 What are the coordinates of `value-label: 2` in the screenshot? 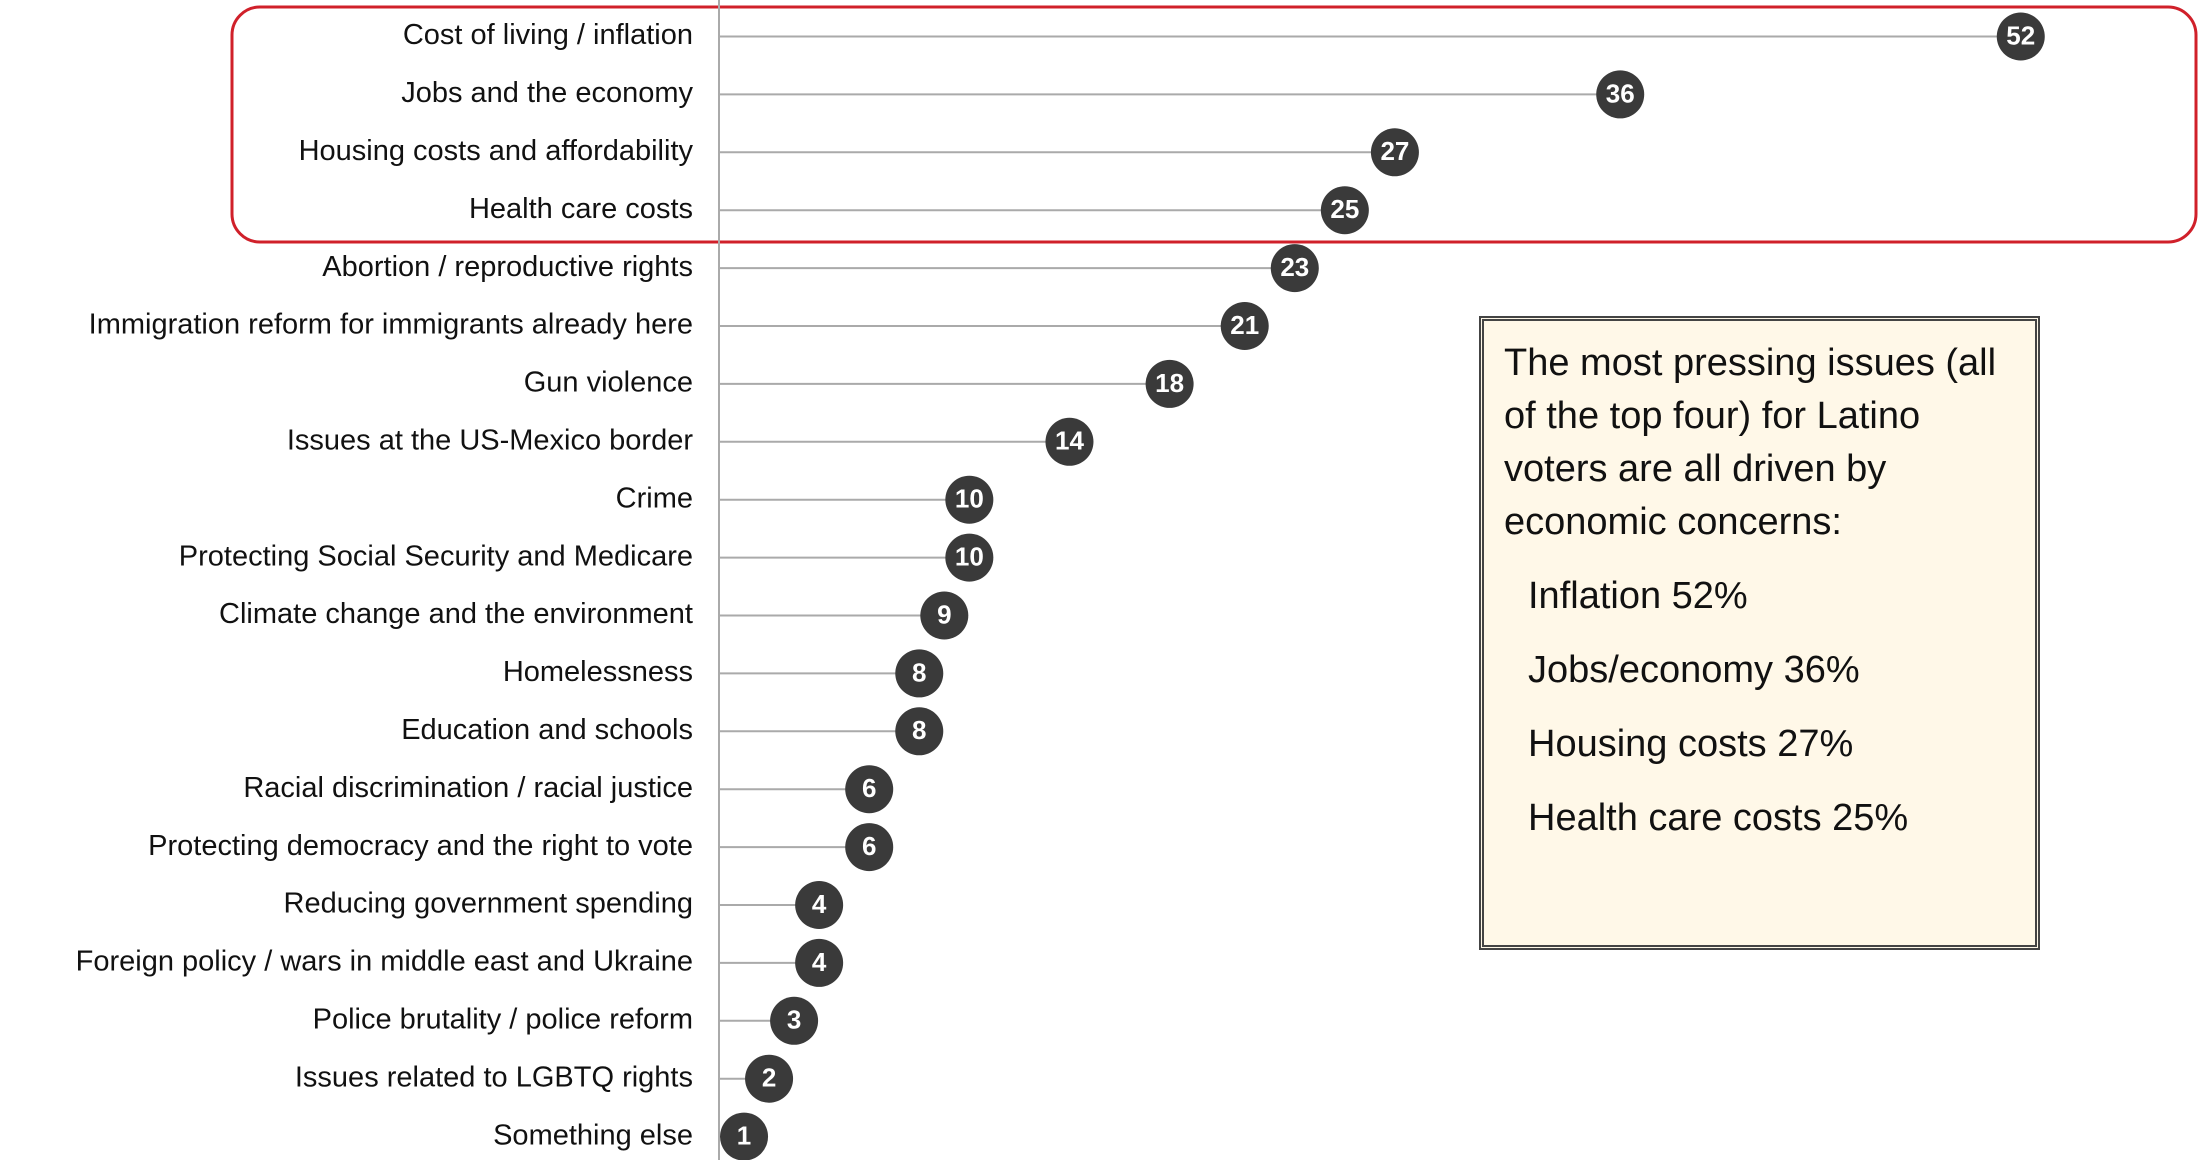 It's located at (769, 1078).